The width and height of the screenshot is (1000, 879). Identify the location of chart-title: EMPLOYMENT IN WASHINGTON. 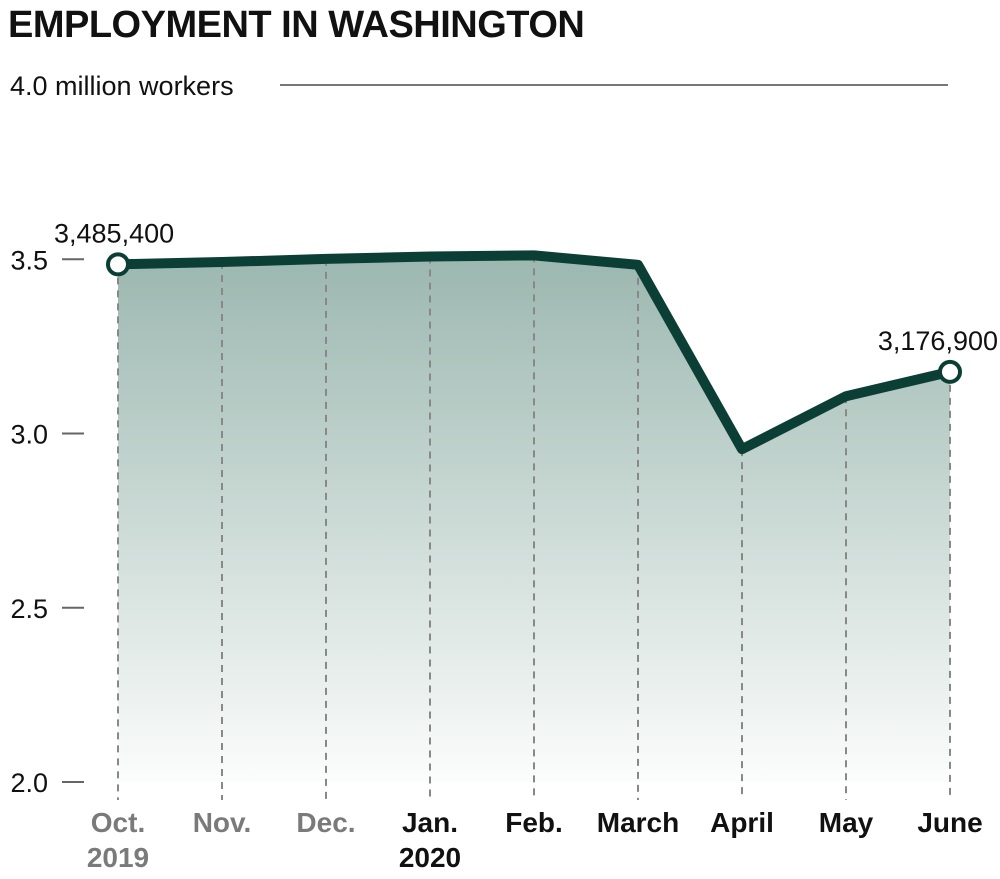
(296, 25).